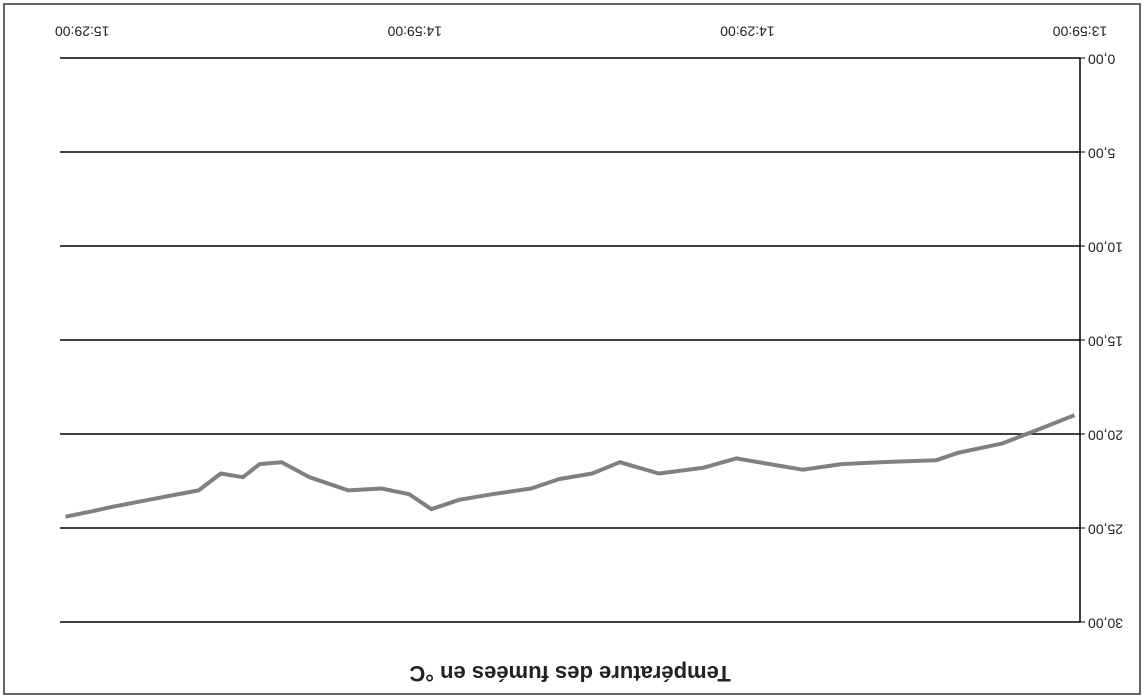 The width and height of the screenshot is (1144, 698). I want to click on data-line, so click(570, 466).